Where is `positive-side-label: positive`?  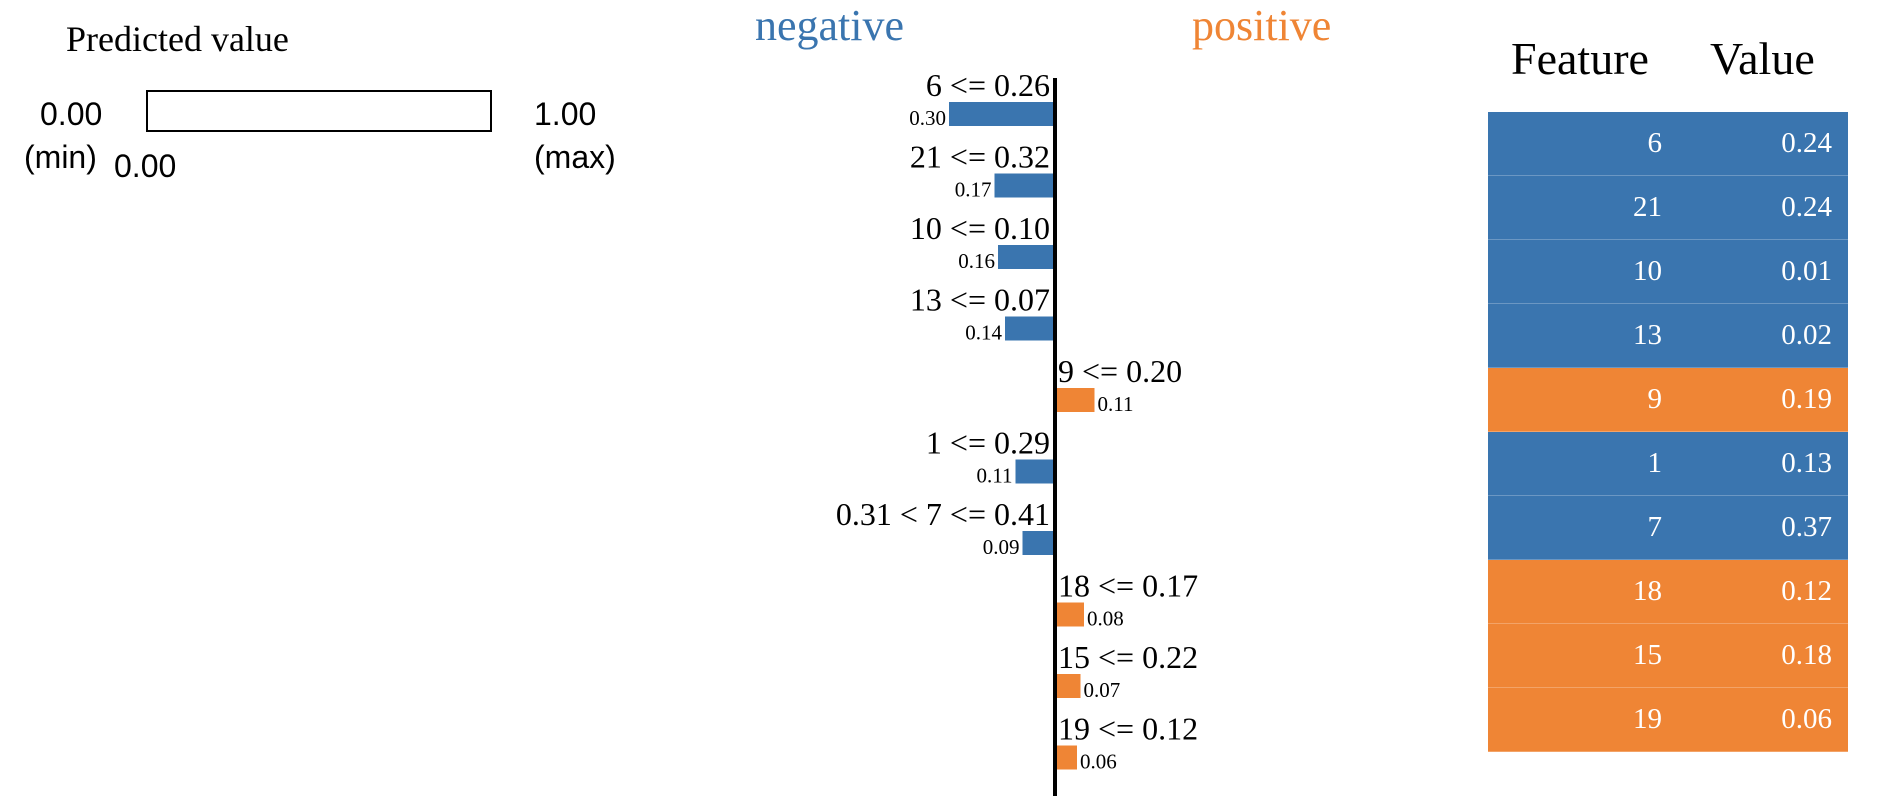 positive-side-label: positive is located at coordinates (1262, 25).